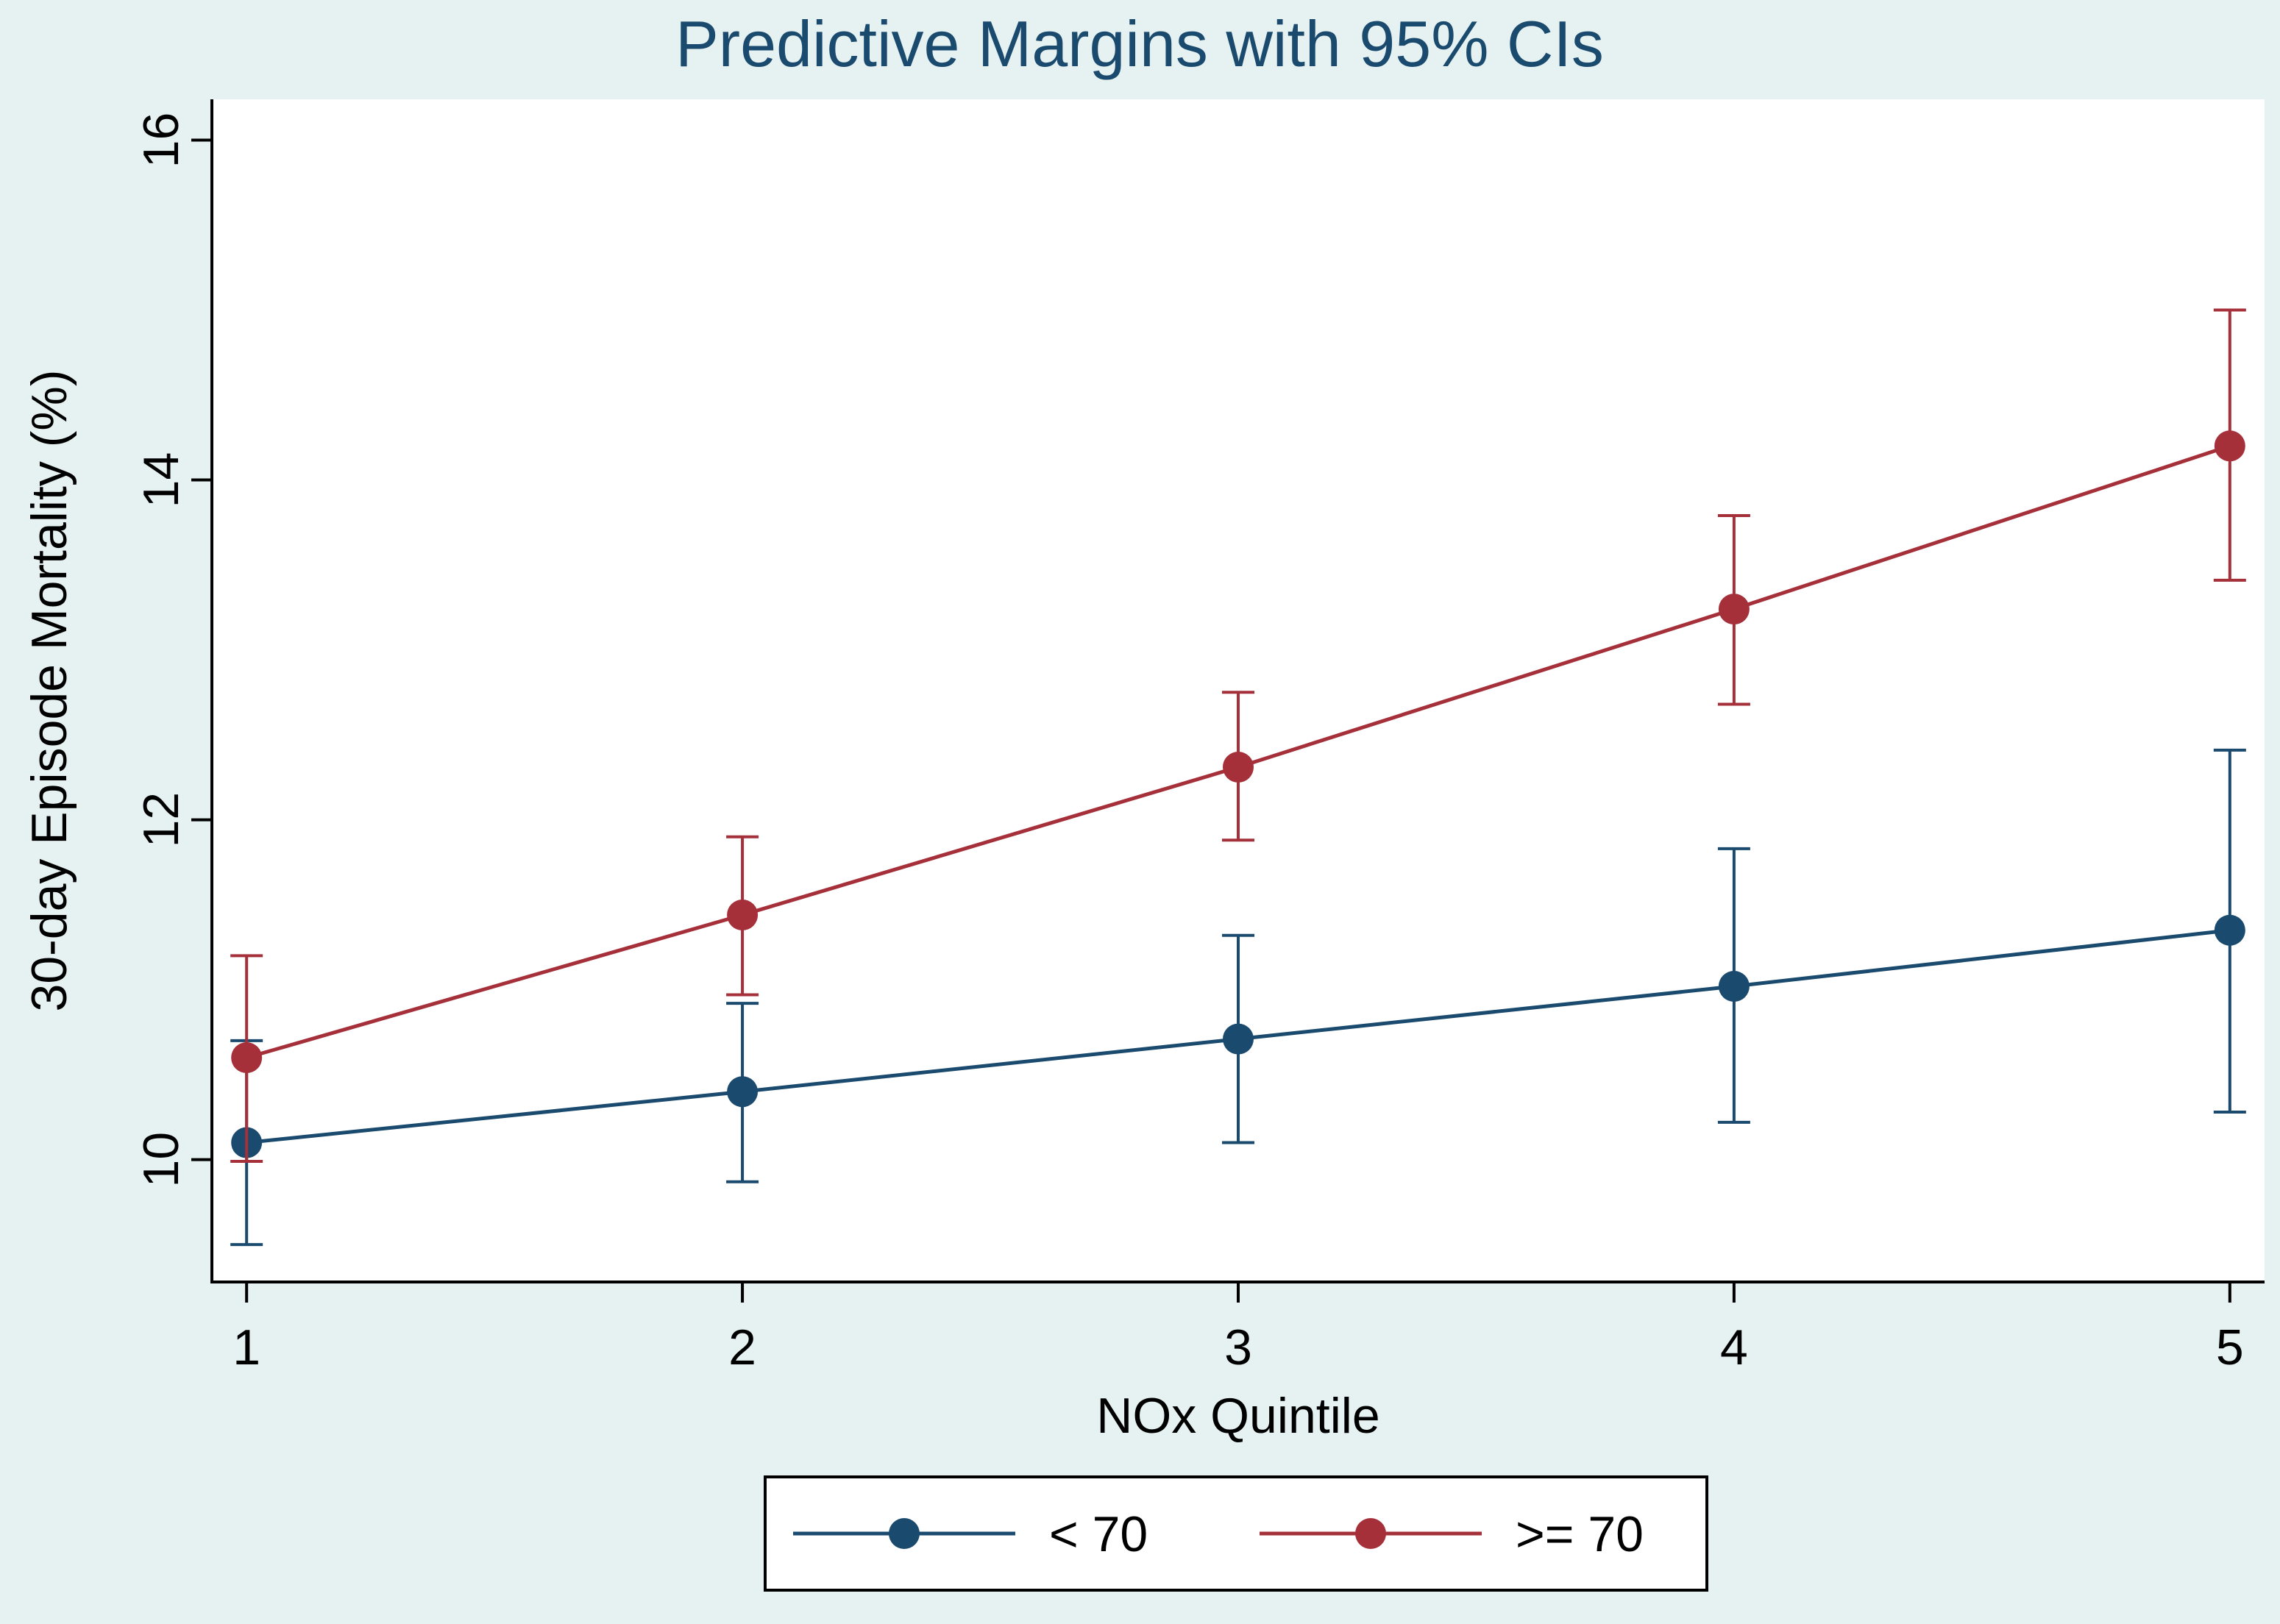 The height and width of the screenshot is (1624, 2280). Describe the element at coordinates (1734, 1347) in the screenshot. I see `x-tick-label: 4` at that location.